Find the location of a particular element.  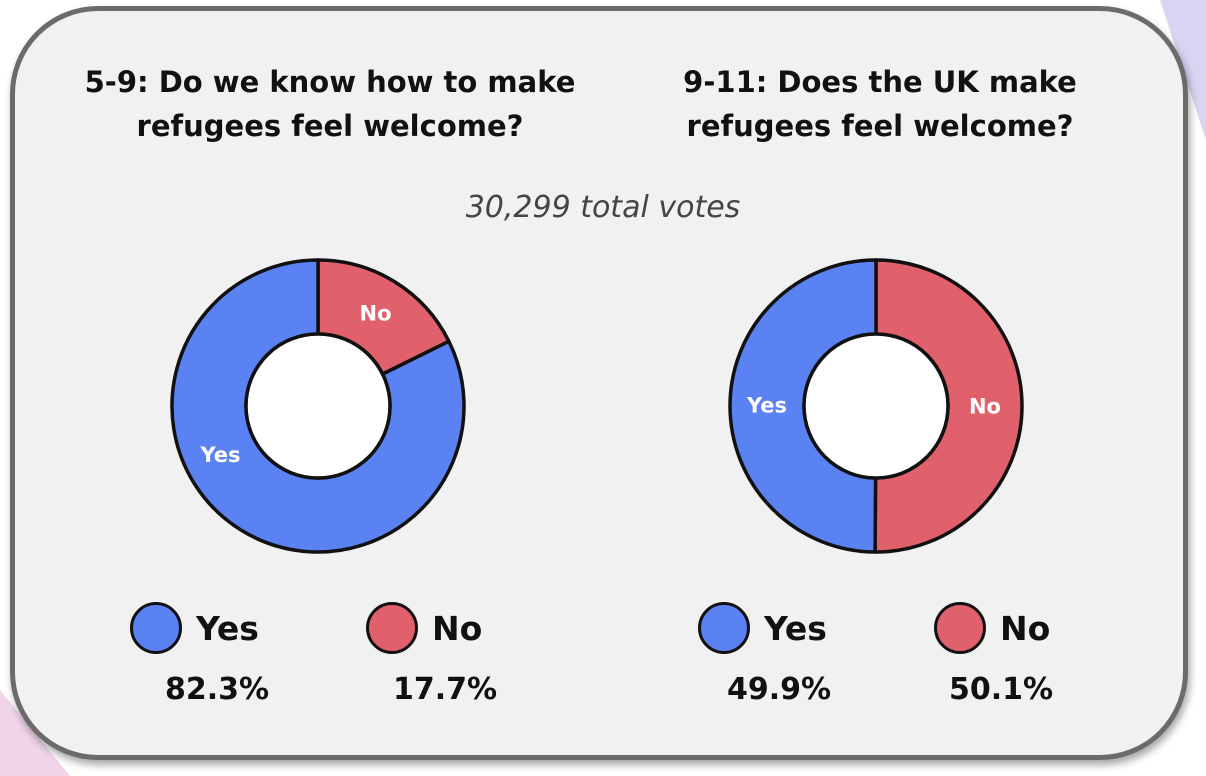

donut-chart-age-9-11: No Yes is located at coordinates (876, 406).